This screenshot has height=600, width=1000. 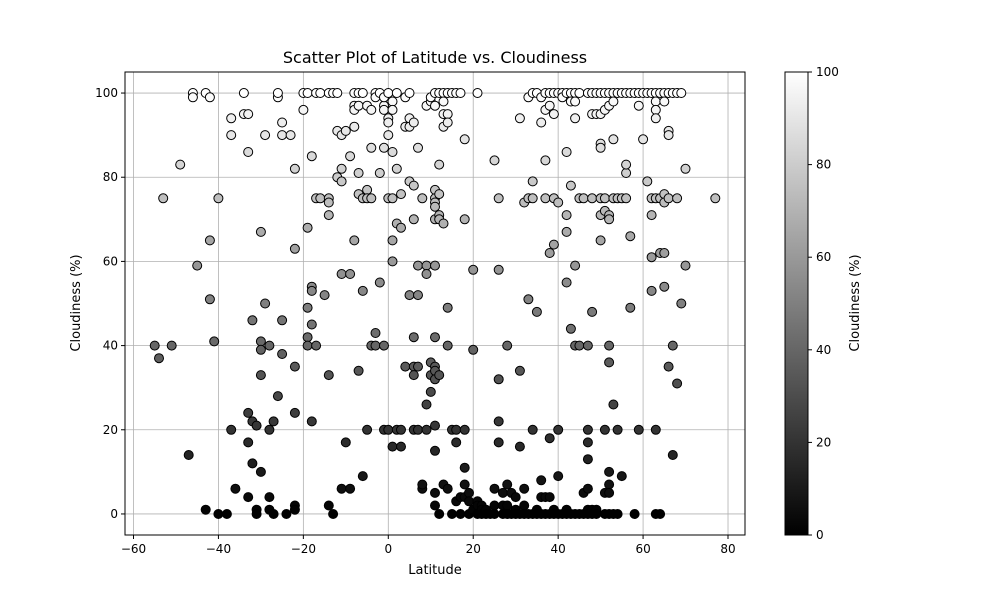 What do you see at coordinates (435, 57) in the screenshot?
I see `chart-title: Scatter Plot of Latitude vs. Cloudiness` at bounding box center [435, 57].